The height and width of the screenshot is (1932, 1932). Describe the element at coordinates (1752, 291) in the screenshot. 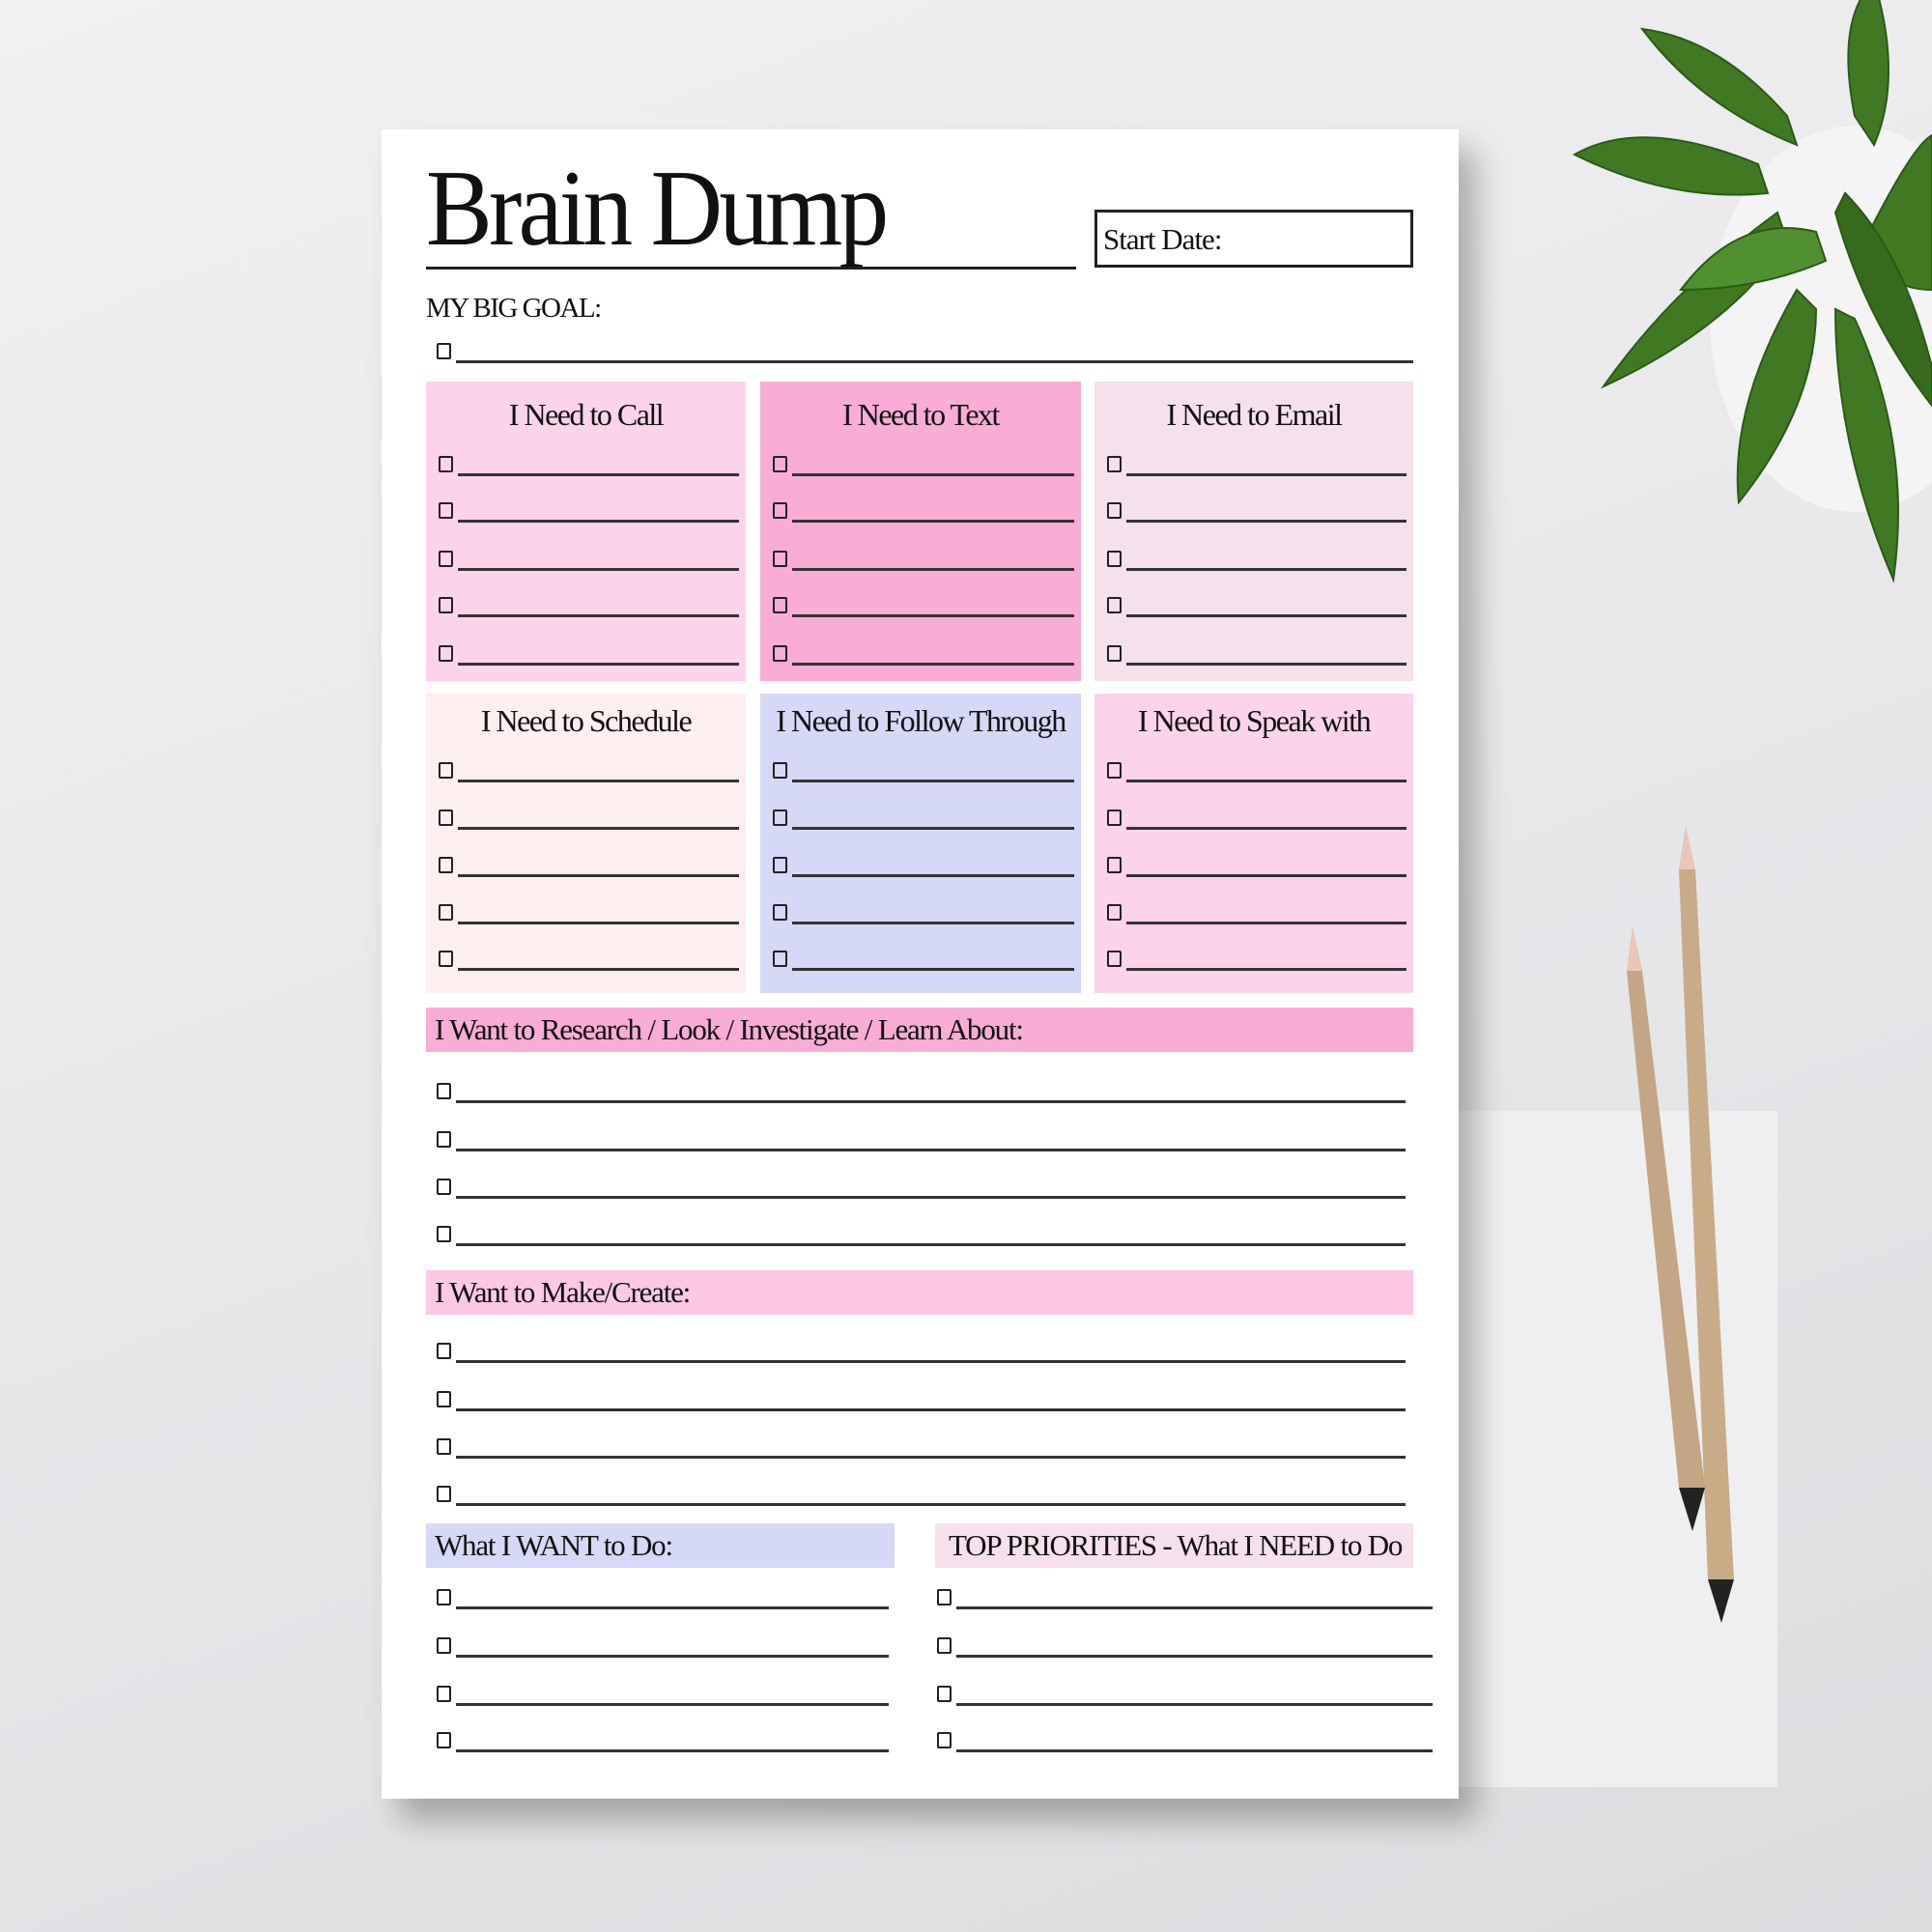

I see `plant-image` at that location.